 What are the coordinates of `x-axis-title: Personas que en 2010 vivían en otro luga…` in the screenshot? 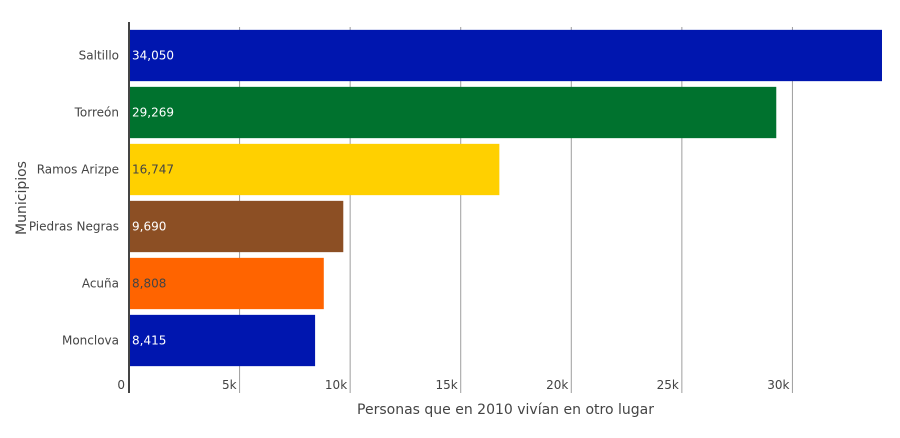 It's located at (505, 410).